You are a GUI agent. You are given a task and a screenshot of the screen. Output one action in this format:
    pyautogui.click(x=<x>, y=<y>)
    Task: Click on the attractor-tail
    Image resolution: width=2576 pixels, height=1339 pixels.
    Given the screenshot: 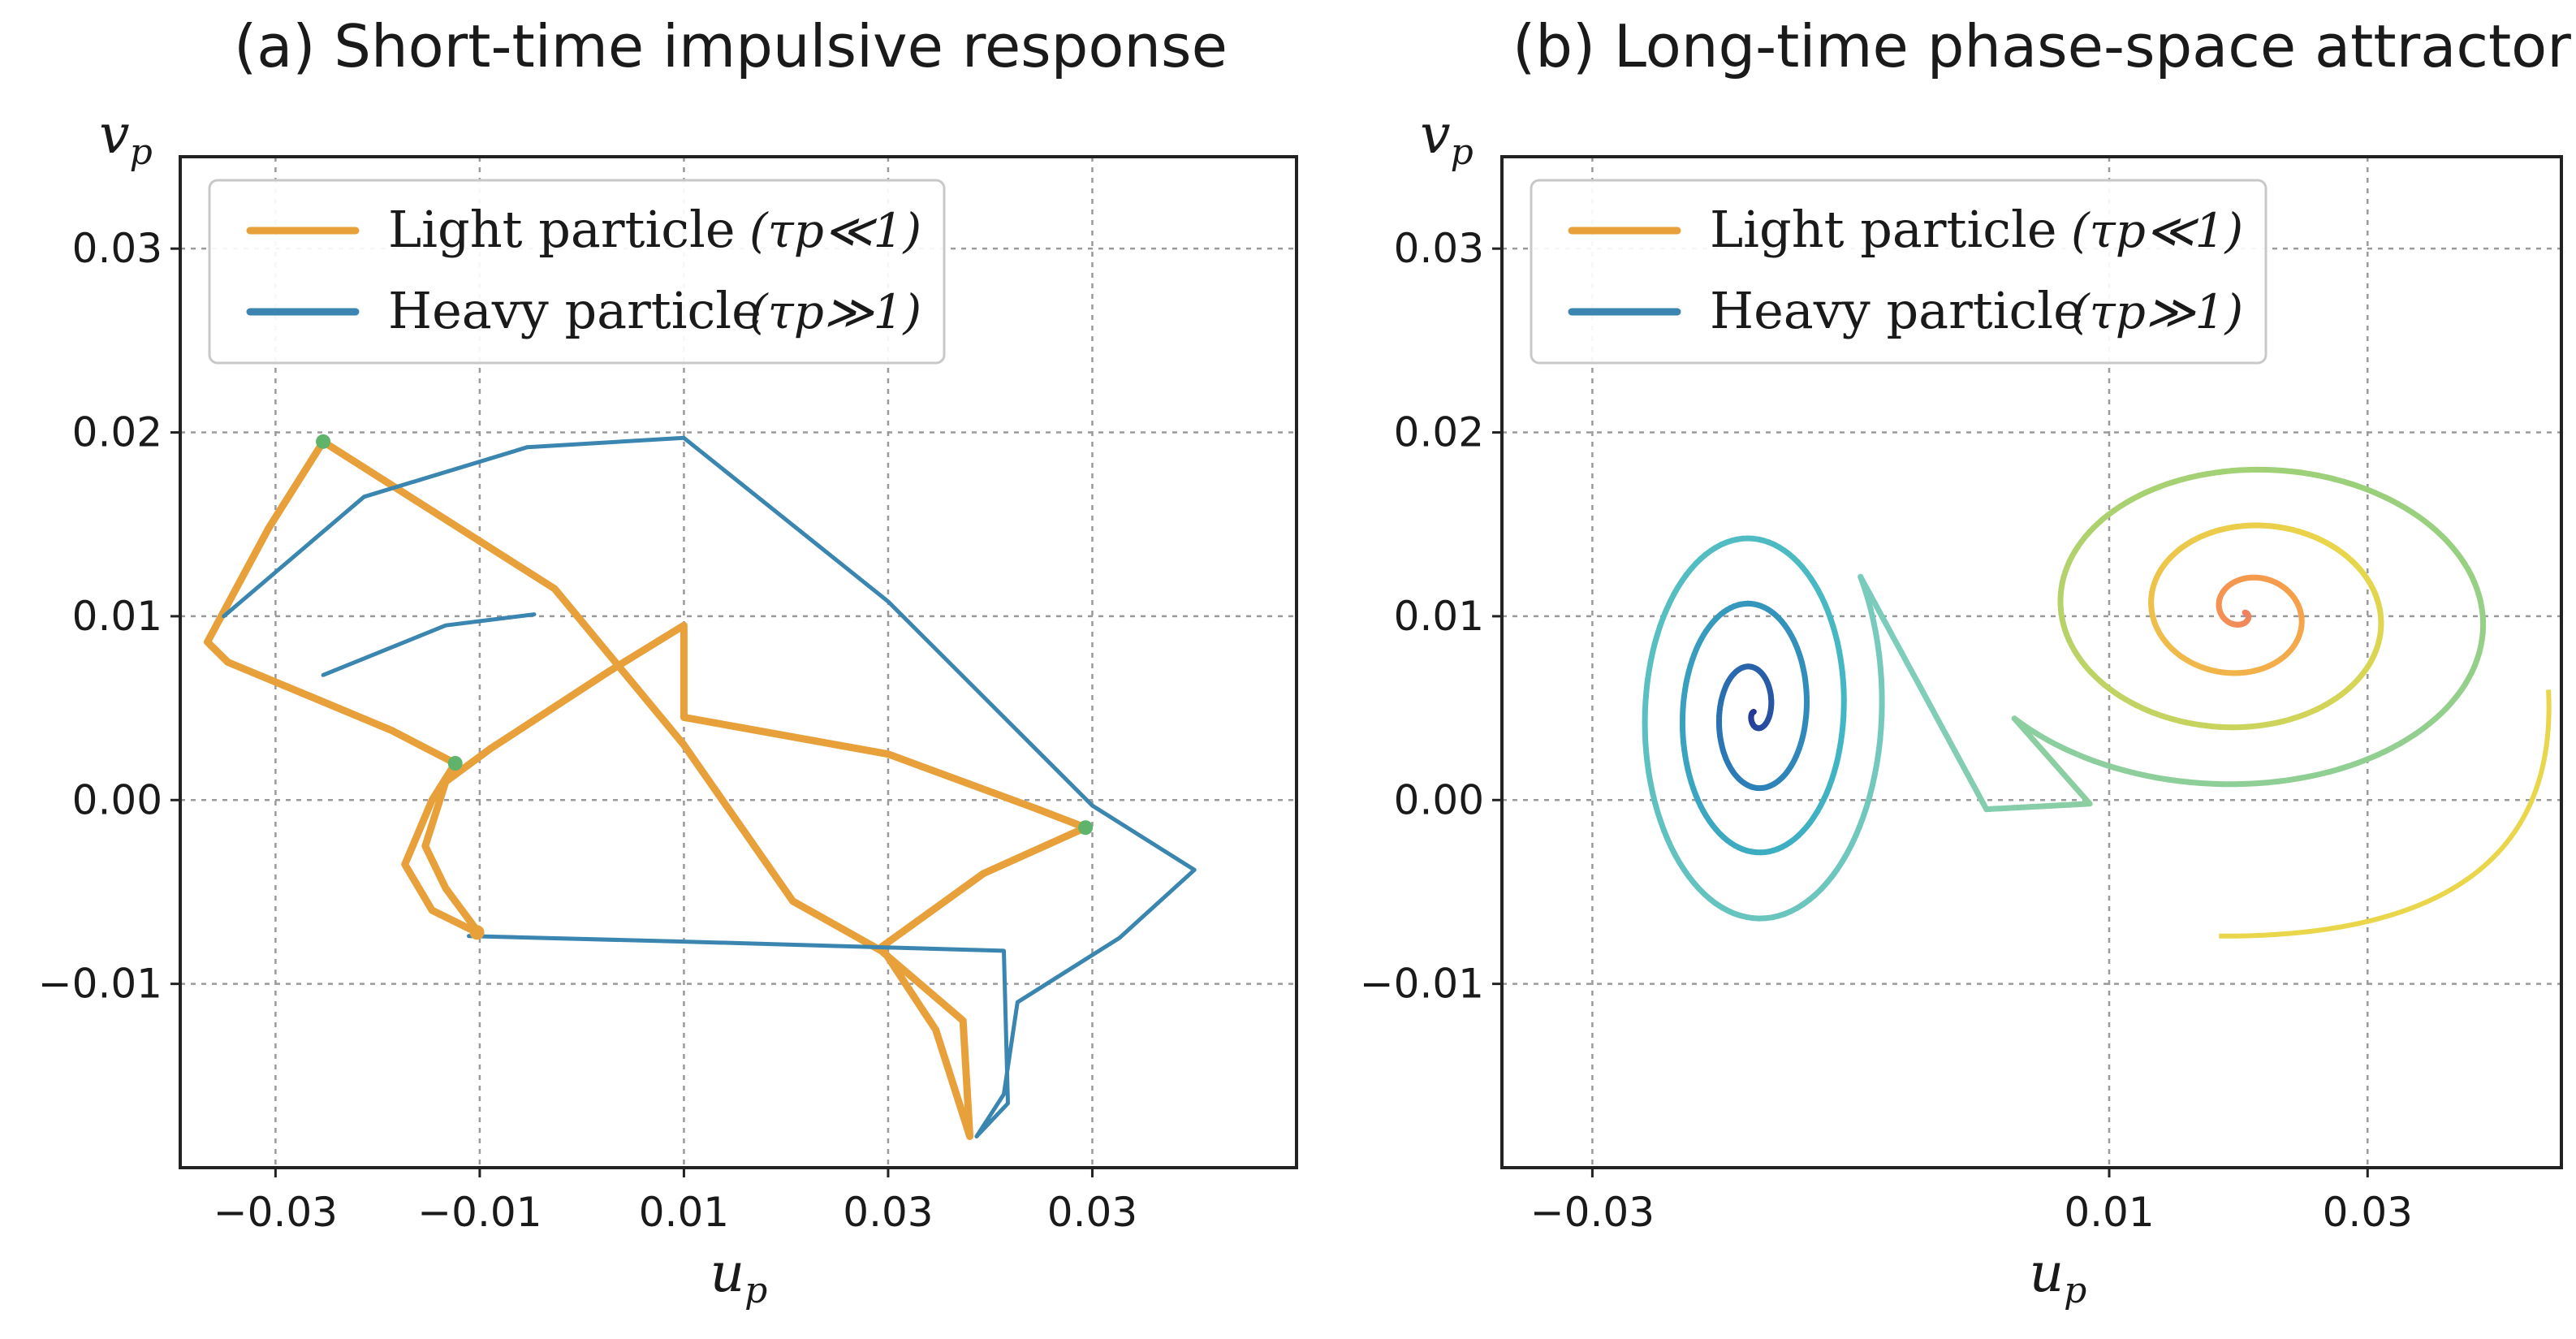 What is the action you would take?
    pyautogui.click(x=2385, y=814)
    